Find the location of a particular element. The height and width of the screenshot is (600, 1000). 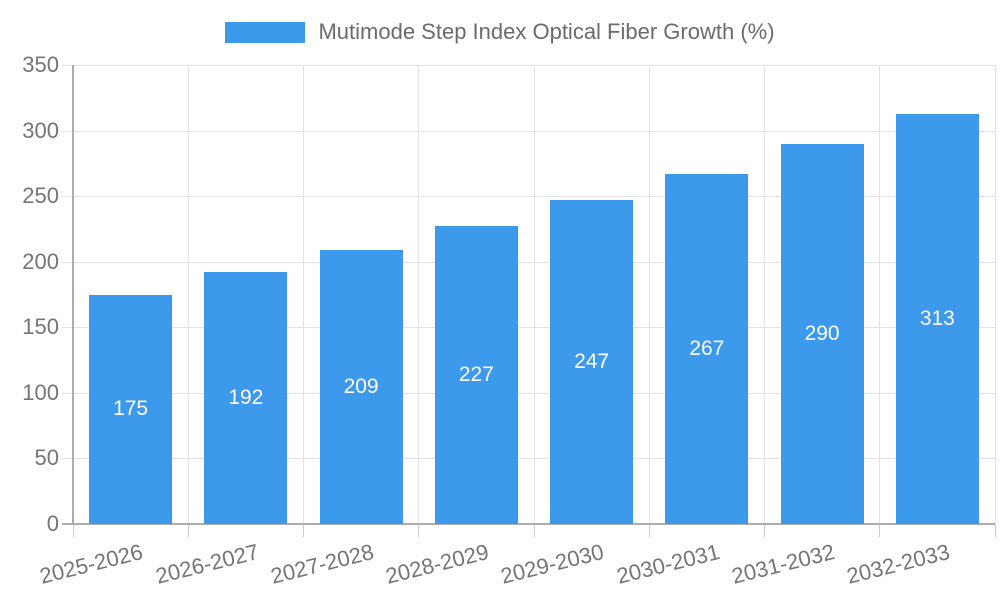

bar-value-label: 209 is located at coordinates (361, 386).